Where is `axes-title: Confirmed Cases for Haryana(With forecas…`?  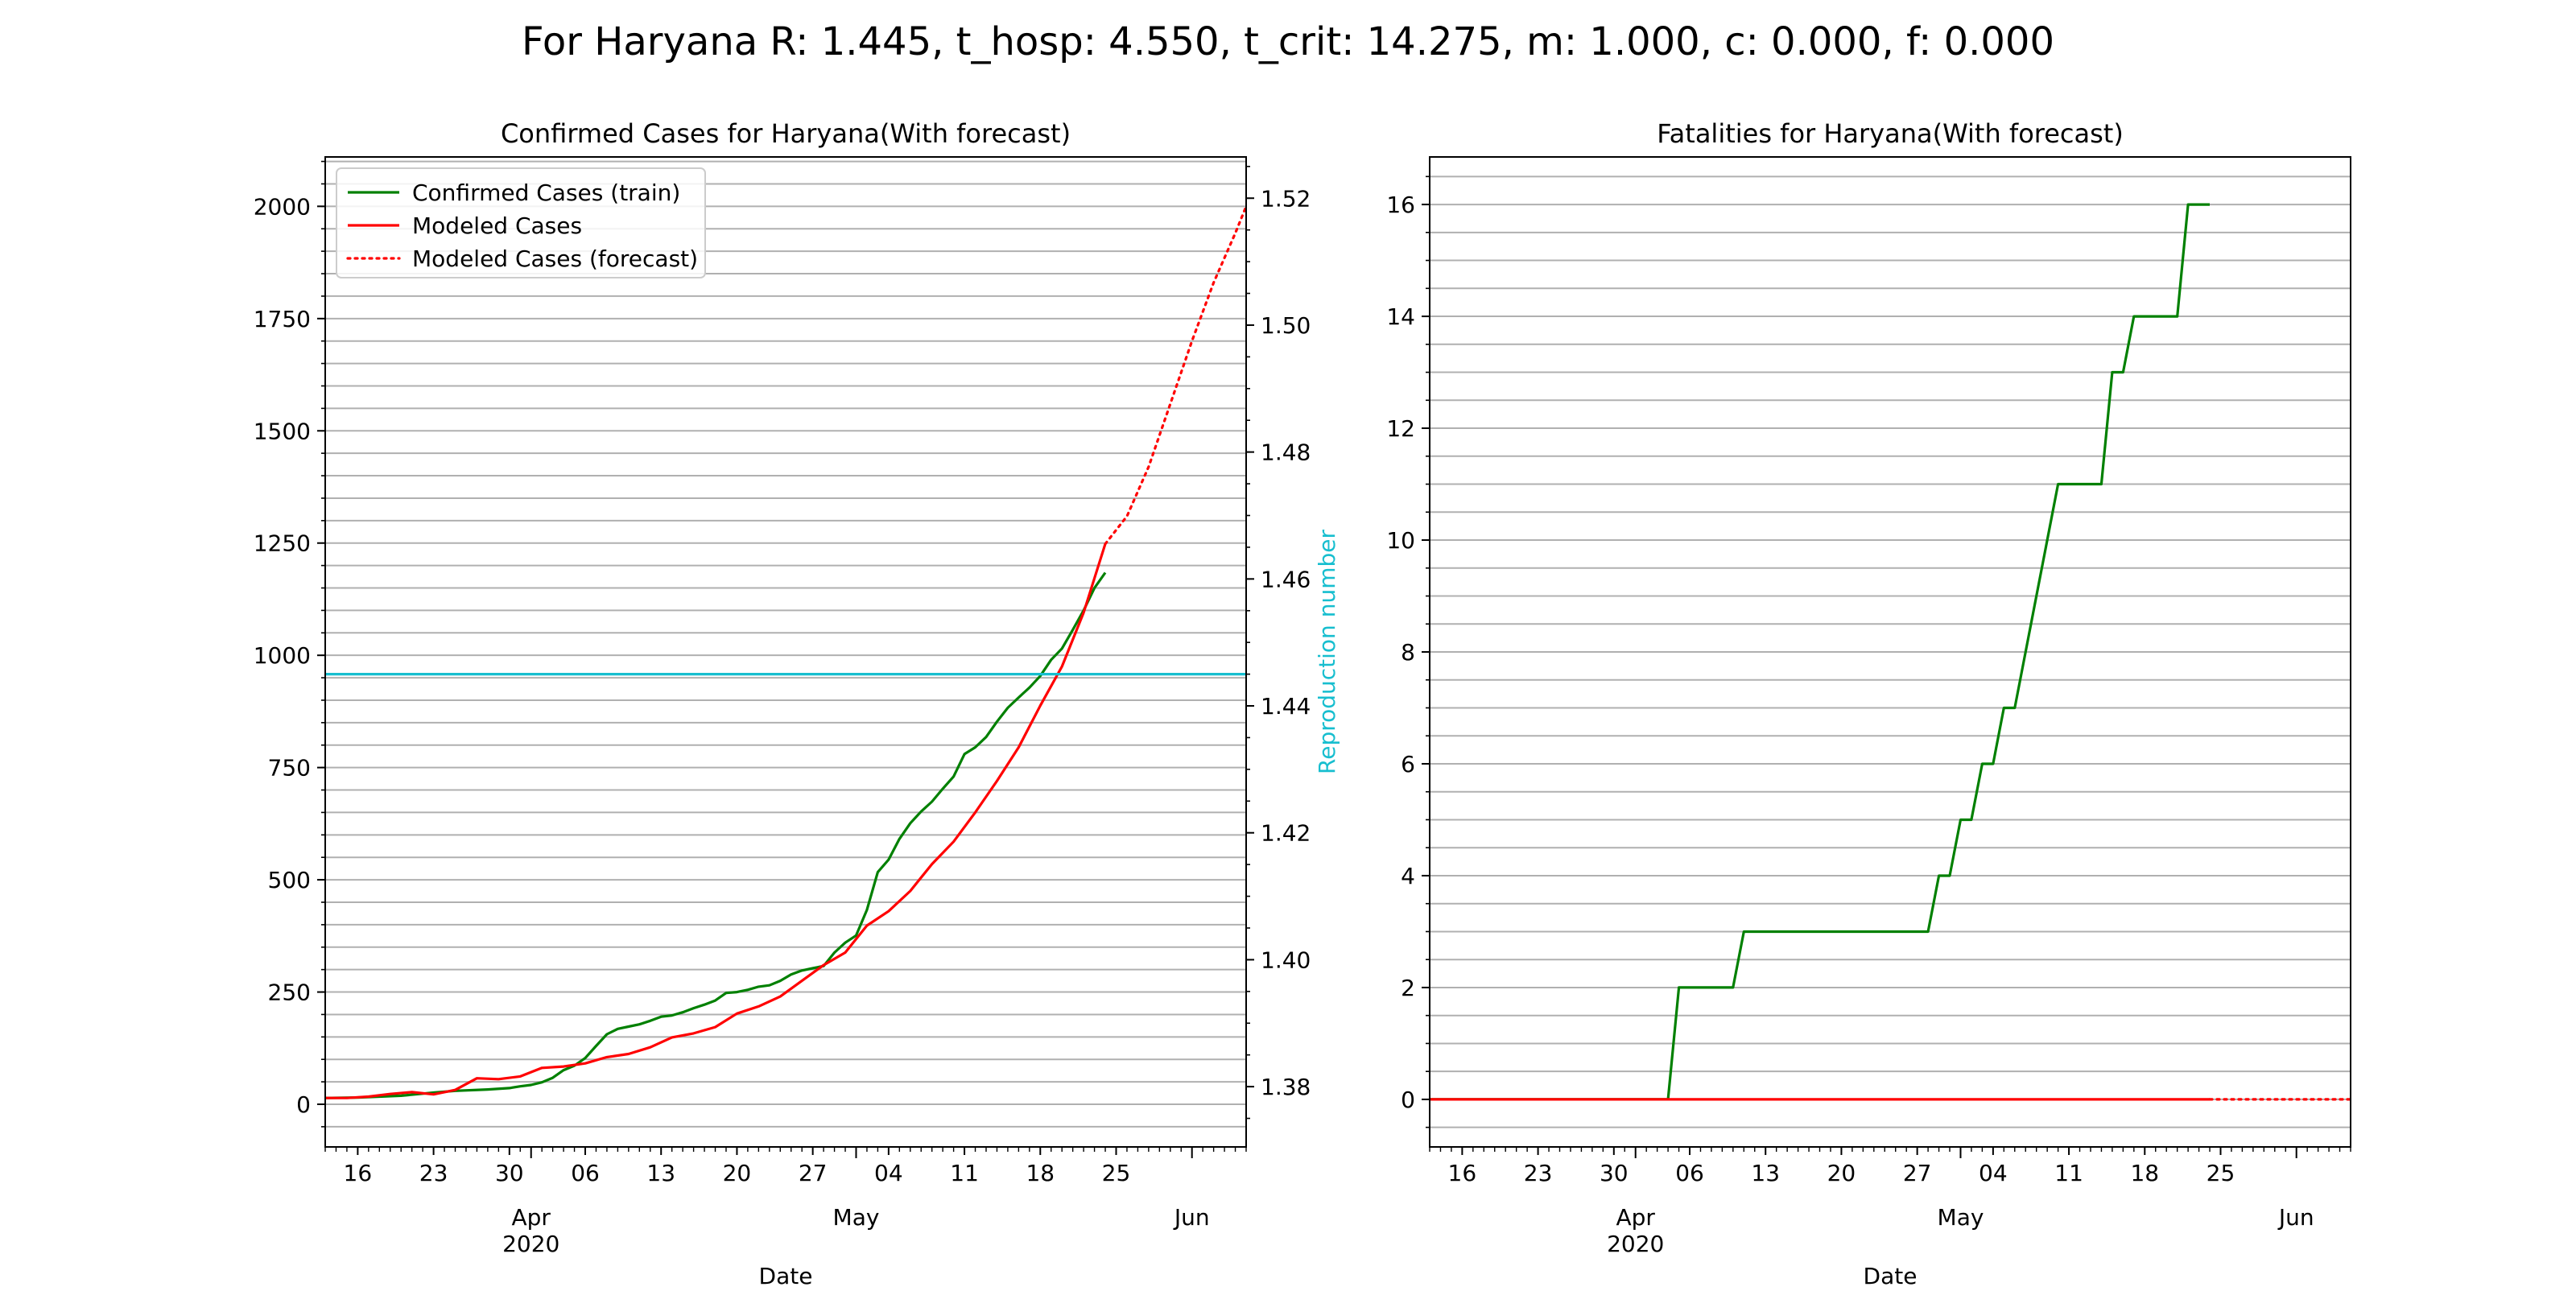
axes-title: Confirmed Cases for Haryana(With forecas… is located at coordinates (786, 133).